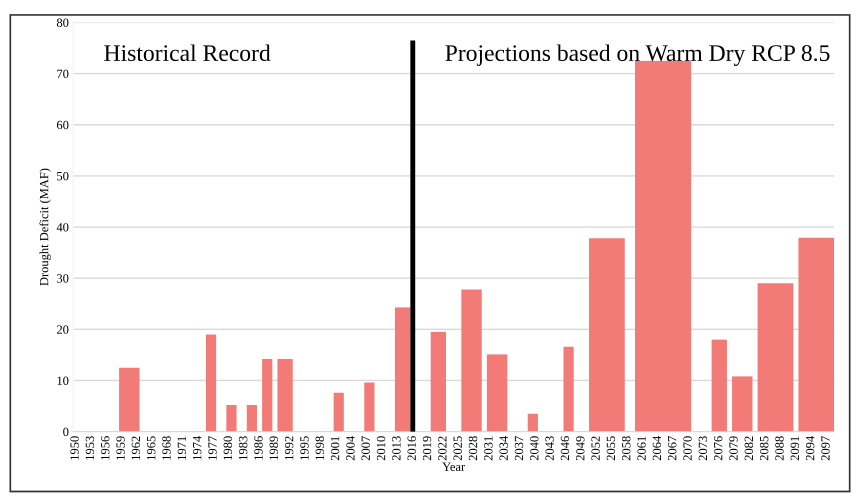  I want to click on x-tick-label: 1965, so click(151, 448).